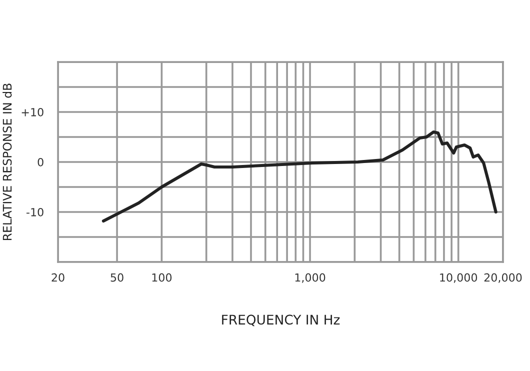  Describe the element at coordinates (310, 278) in the screenshot. I see `x-tick-label: 1,000` at that location.